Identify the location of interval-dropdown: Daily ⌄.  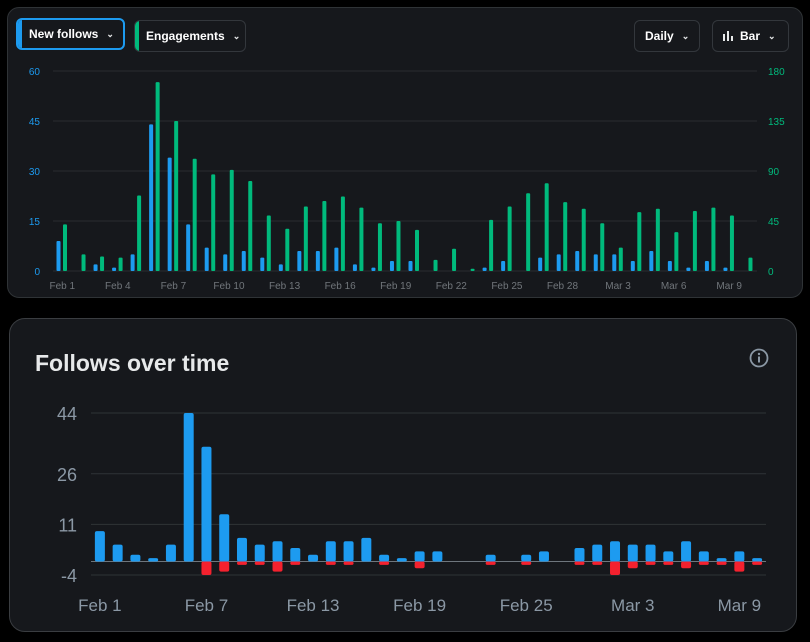
(667, 36).